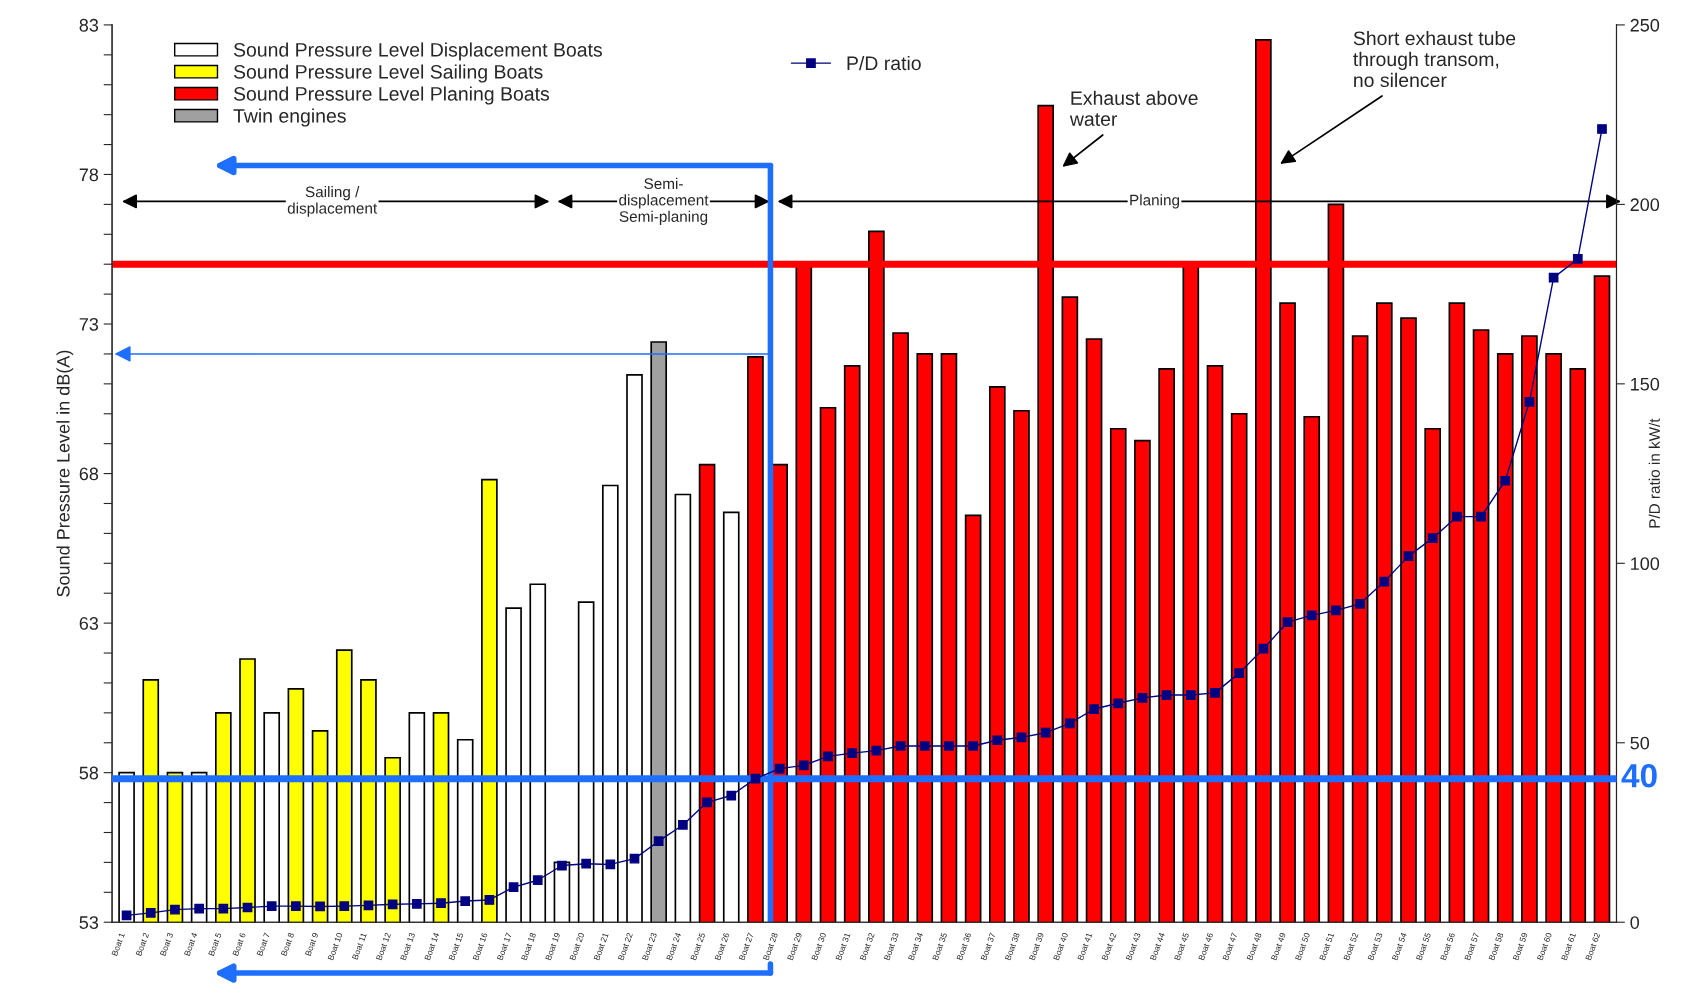 This screenshot has width=1698, height=997. Describe the element at coordinates (1109, 946) in the screenshot. I see `x-tick-label: Boat 42` at that location.